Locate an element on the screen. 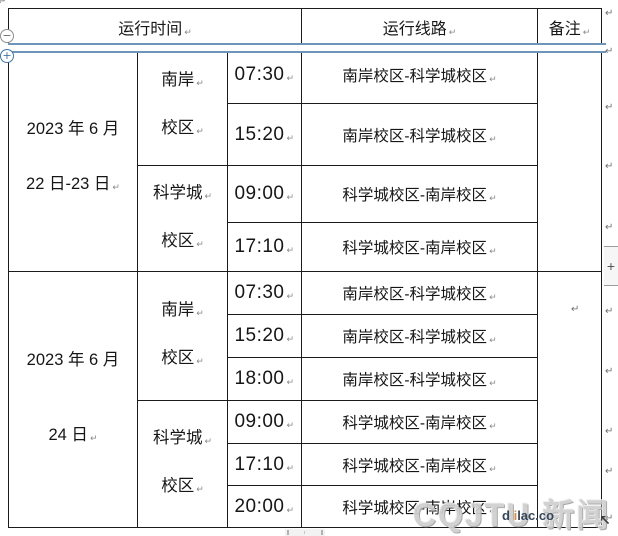 Image resolution: width=618 pixels, height=536 pixels. campus-cell-kexuecheng-g2: 科学城 ↵ 校区 ↵ is located at coordinates (182, 464).